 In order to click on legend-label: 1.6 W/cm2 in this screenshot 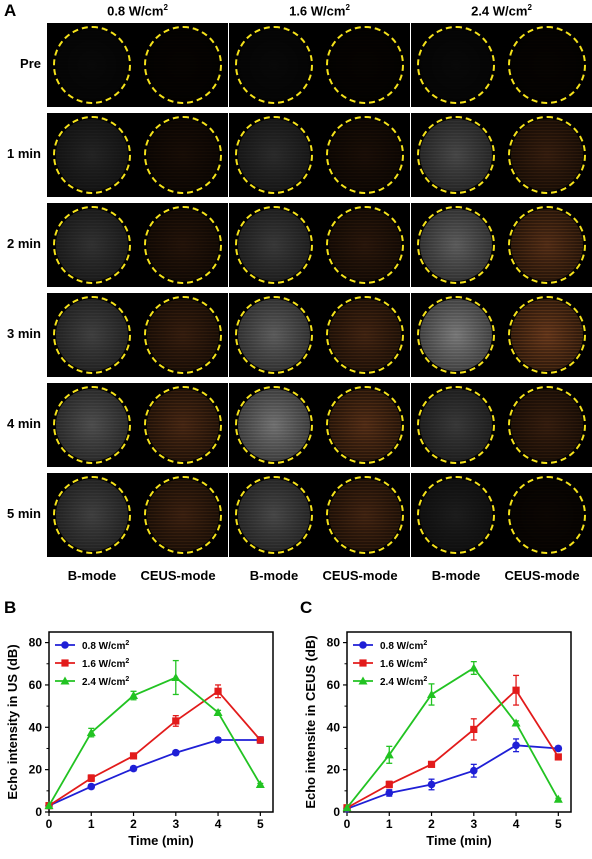, I will do `click(105, 664)`.